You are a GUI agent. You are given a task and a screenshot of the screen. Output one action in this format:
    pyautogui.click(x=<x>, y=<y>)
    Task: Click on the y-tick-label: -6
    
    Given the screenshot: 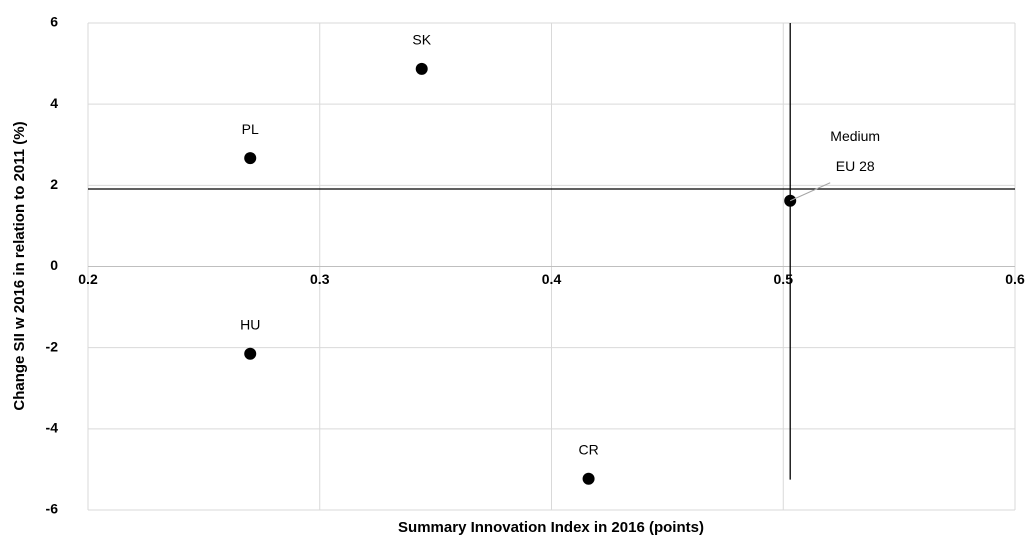 What is the action you would take?
    pyautogui.click(x=52, y=509)
    